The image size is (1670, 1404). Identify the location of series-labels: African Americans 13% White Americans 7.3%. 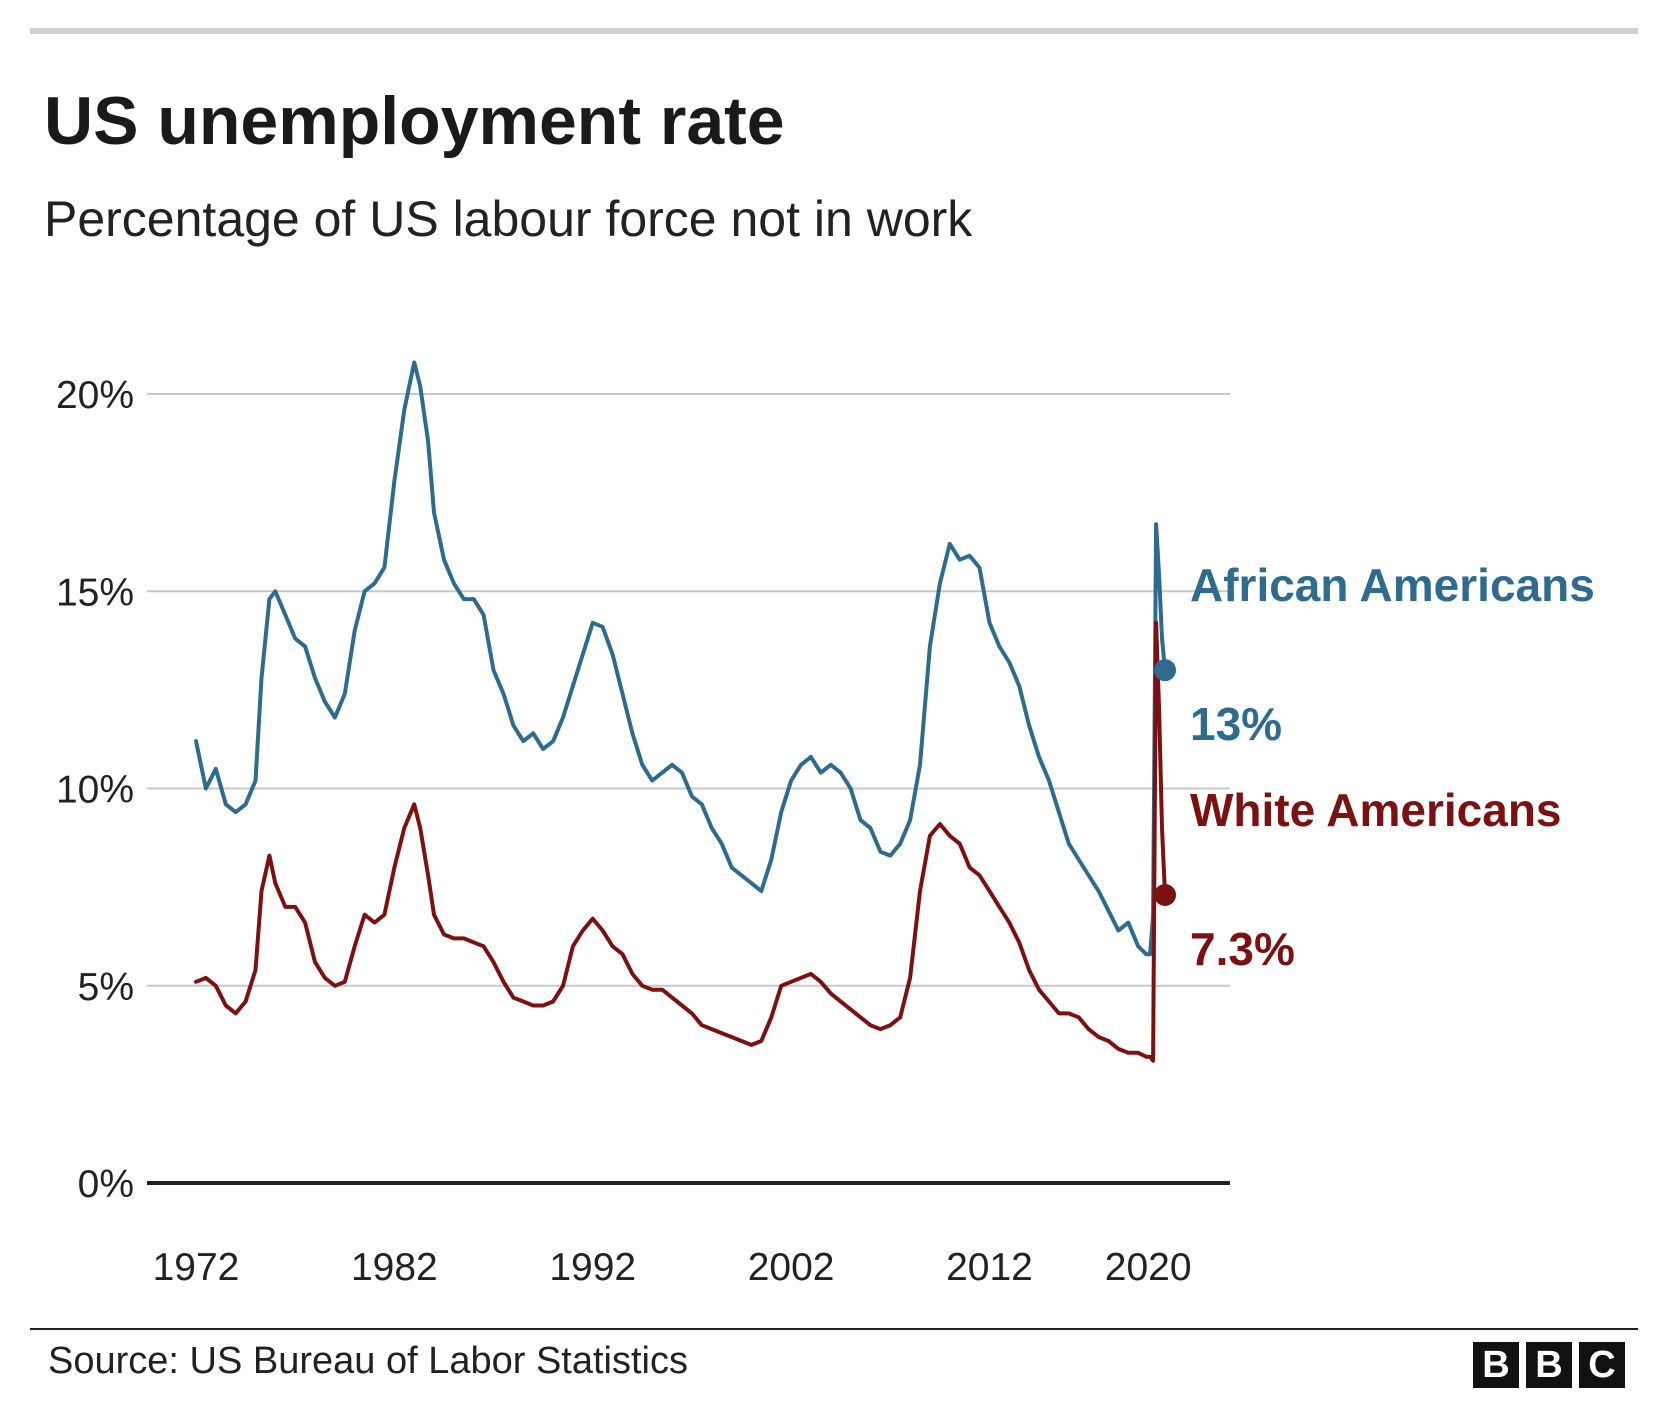
(1392, 767).